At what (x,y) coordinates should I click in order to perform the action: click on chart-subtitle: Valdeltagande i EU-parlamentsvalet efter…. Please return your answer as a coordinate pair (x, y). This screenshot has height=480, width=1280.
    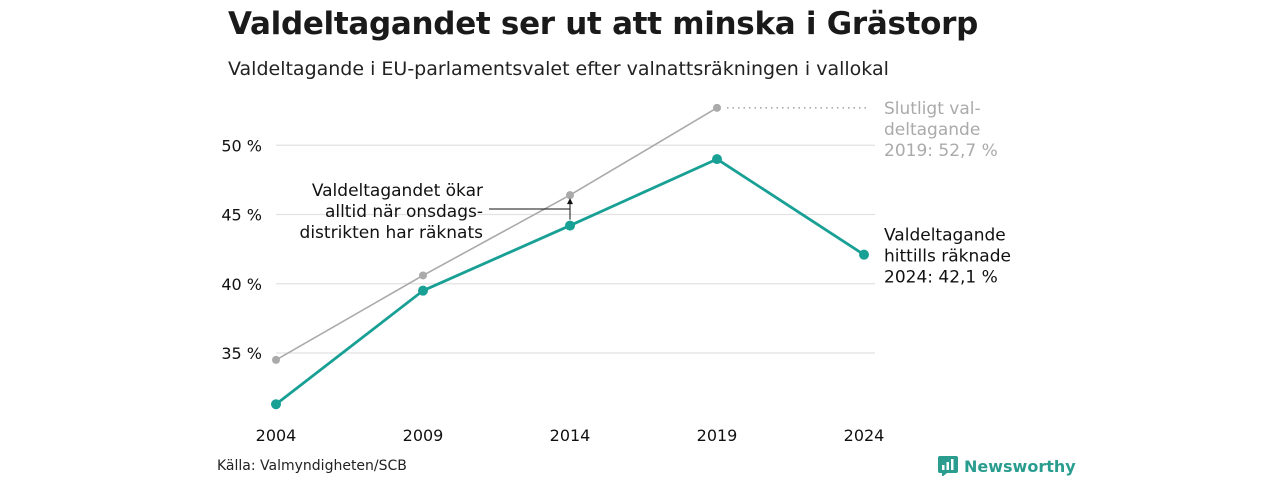
    Looking at the image, I should click on (558, 69).